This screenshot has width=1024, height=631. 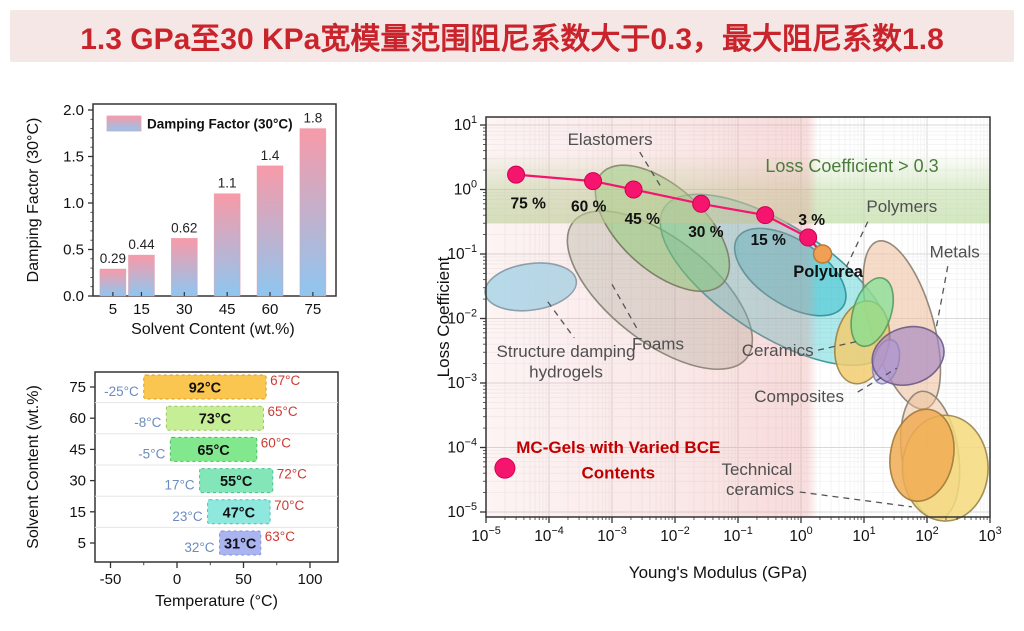 I want to click on range-high-label: 60°C, so click(x=276, y=442).